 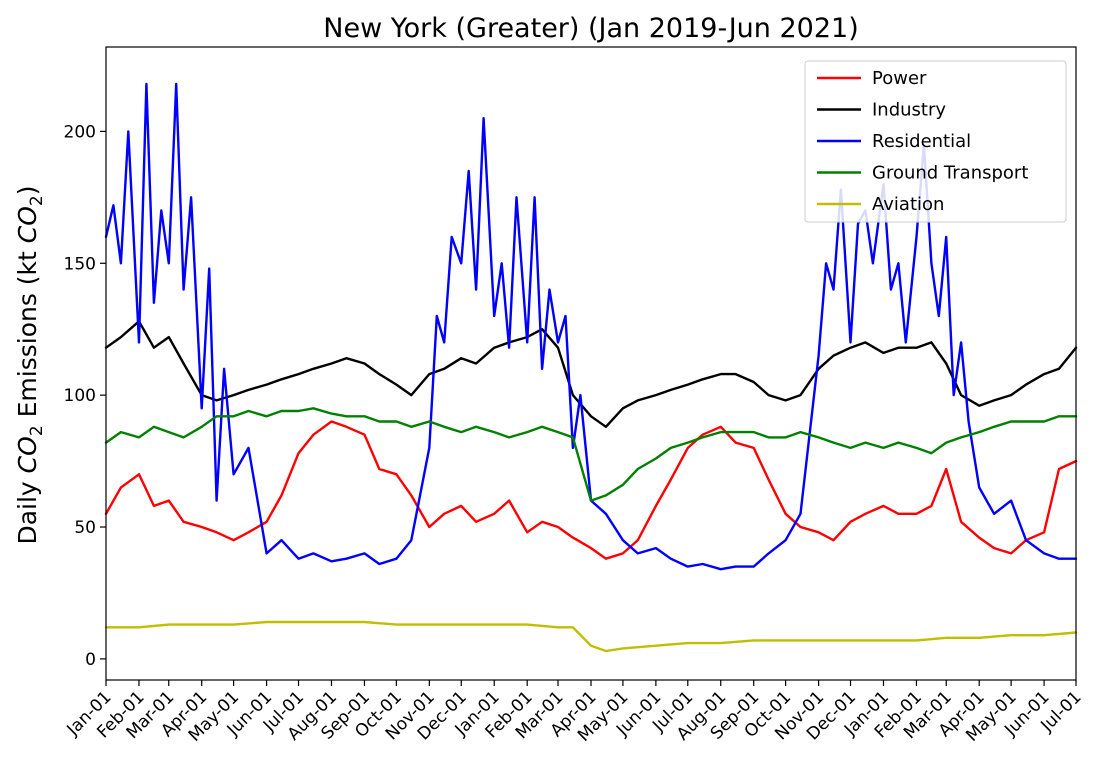 I want to click on series-line-ground-transport, so click(x=591, y=454).